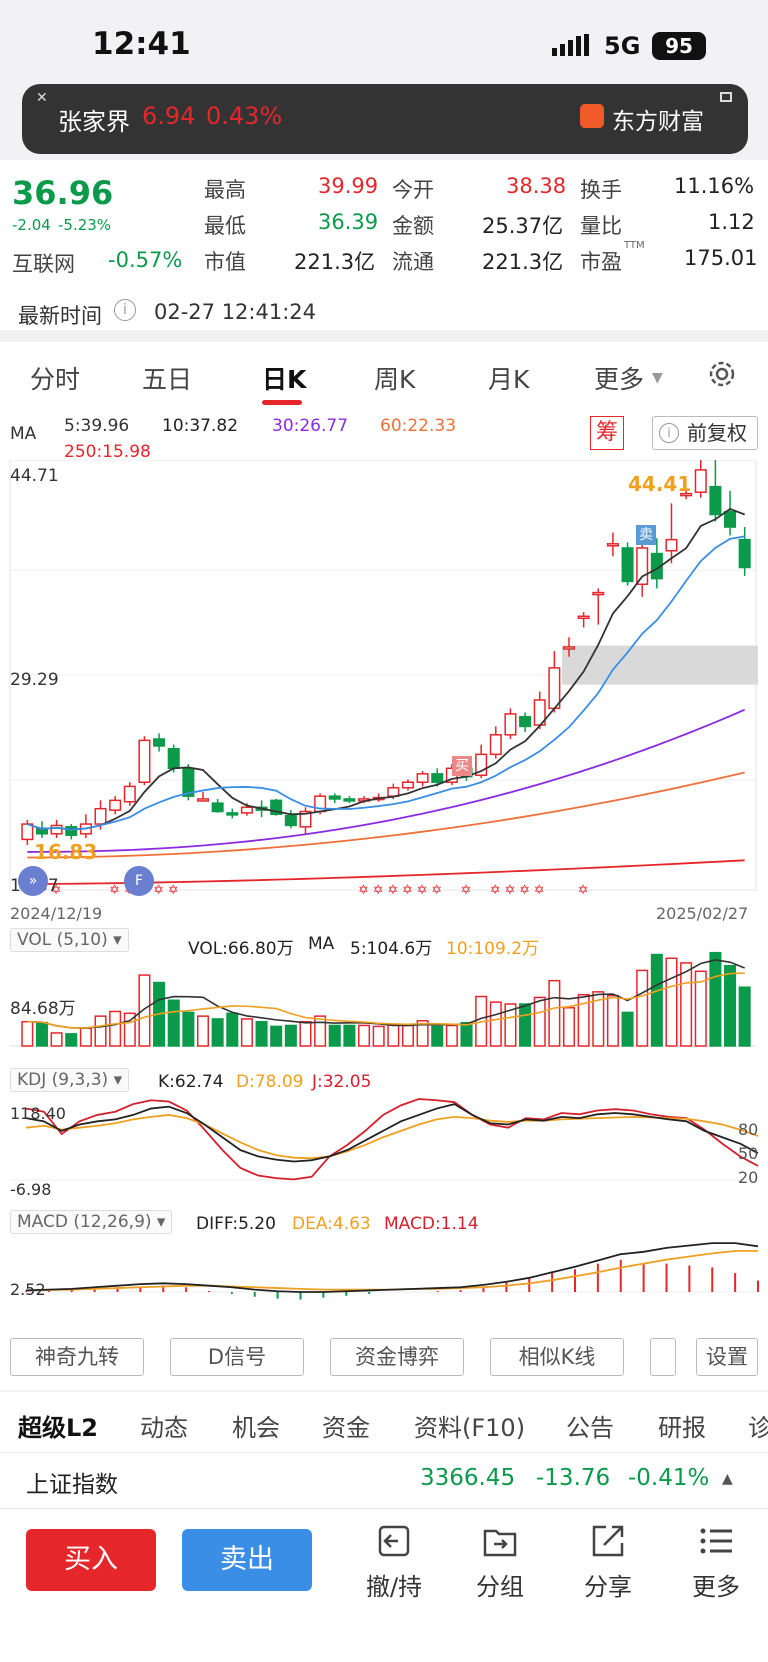 This screenshot has width=768, height=1662. I want to click on adjust-button: i 前复权, so click(705, 433).